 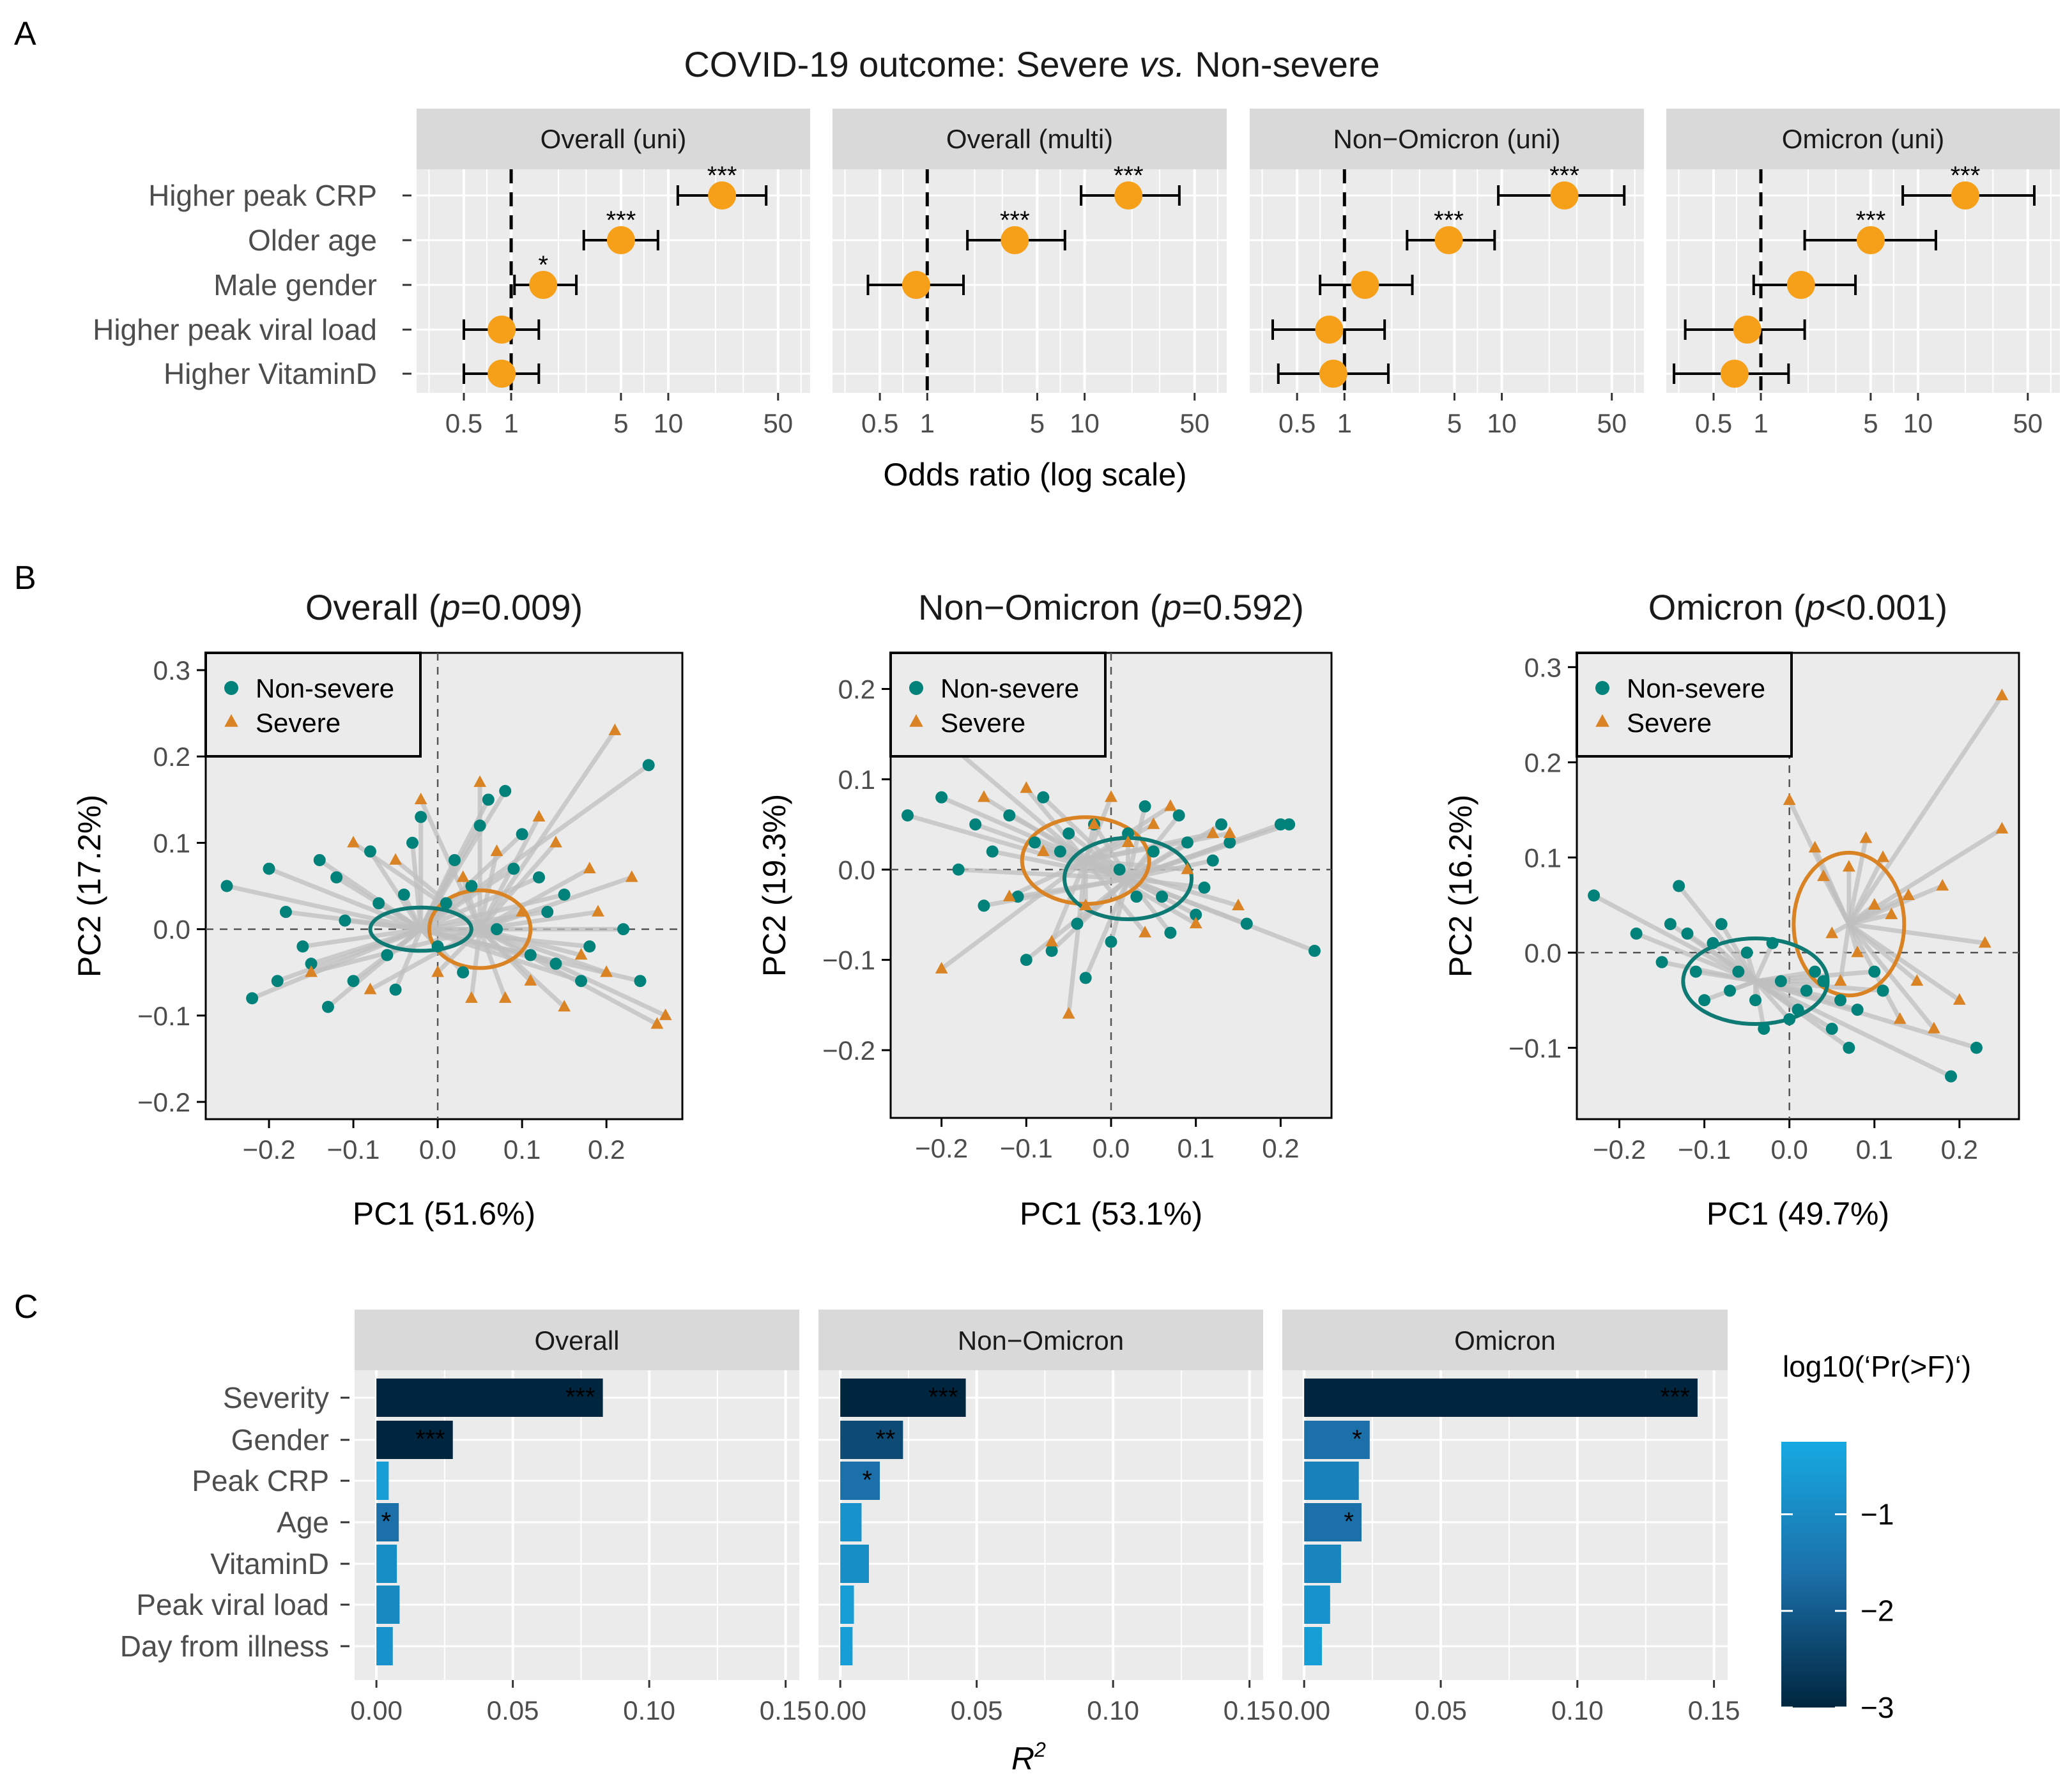 What do you see at coordinates (172, 757) in the screenshot?
I see `y-tick-label: 0.2` at bounding box center [172, 757].